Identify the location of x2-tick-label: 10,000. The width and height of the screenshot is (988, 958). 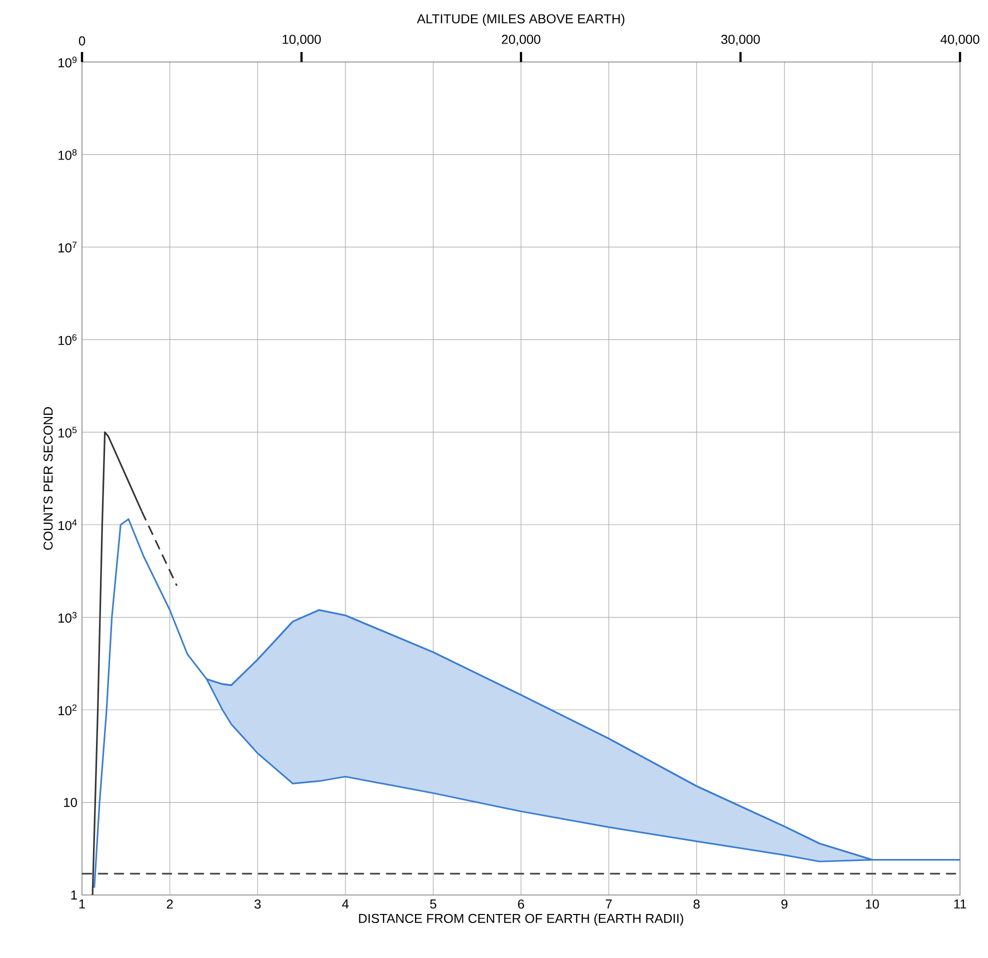
(301, 40).